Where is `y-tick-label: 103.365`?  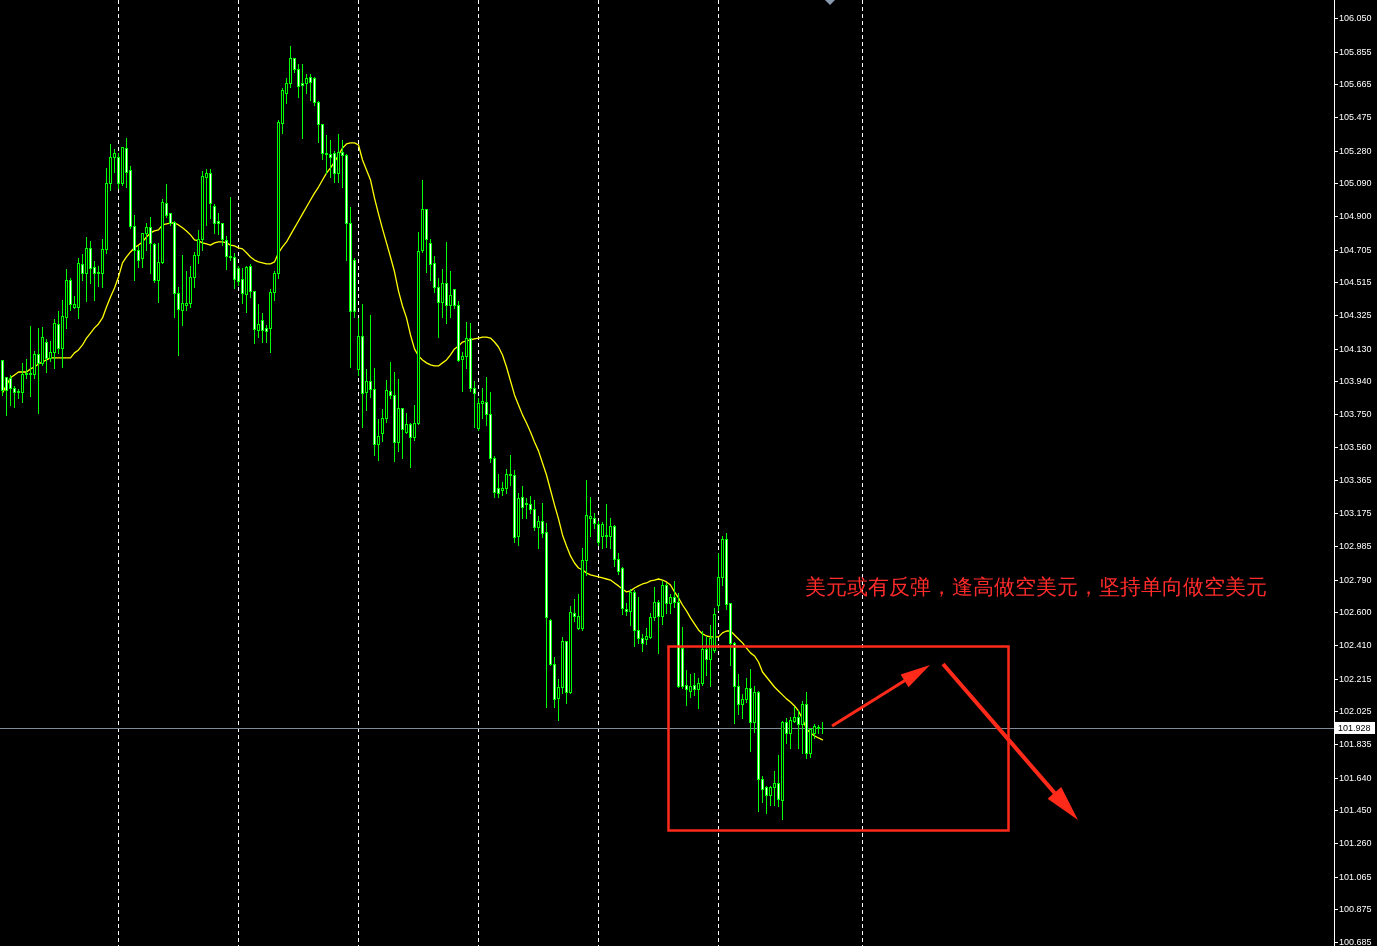
y-tick-label: 103.365 is located at coordinates (1355, 480).